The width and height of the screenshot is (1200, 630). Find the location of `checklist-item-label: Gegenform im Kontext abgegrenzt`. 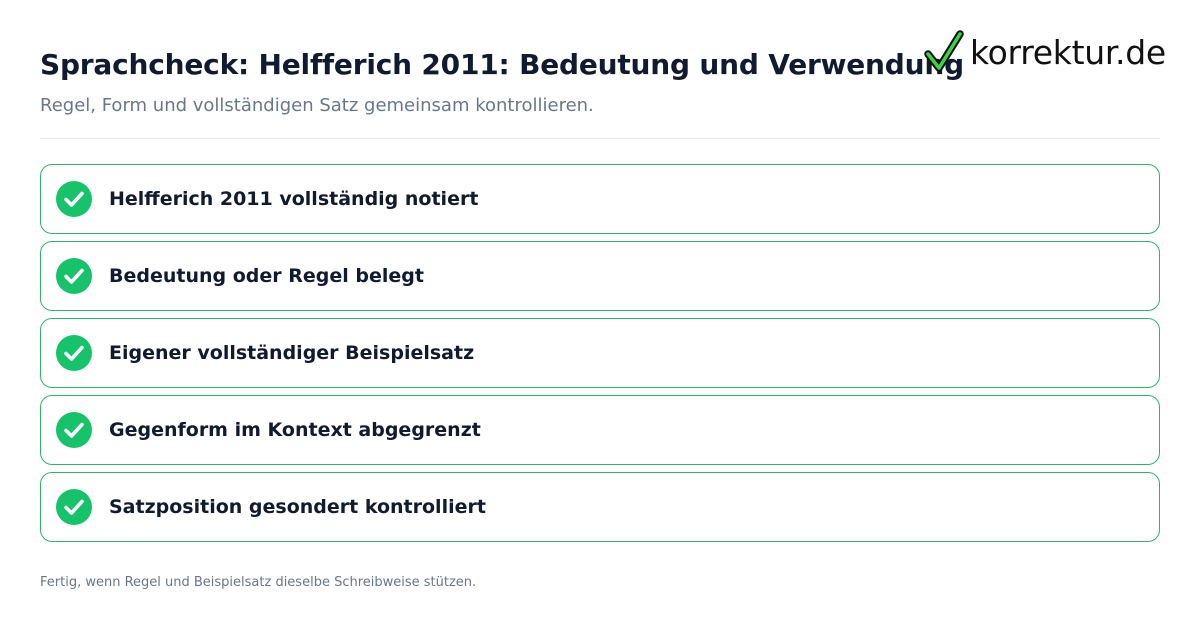

checklist-item-label: Gegenform im Kontext abgegrenzt is located at coordinates (295, 430).